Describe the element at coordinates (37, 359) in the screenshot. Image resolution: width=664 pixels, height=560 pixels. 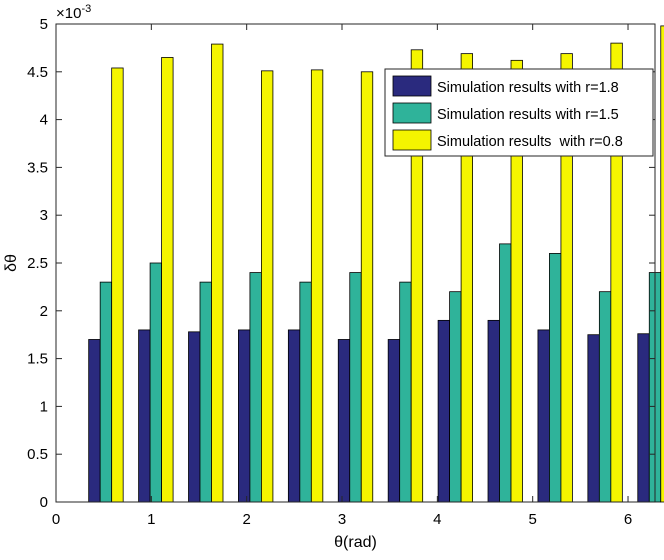
I see `y-tick-label: 1.5` at that location.